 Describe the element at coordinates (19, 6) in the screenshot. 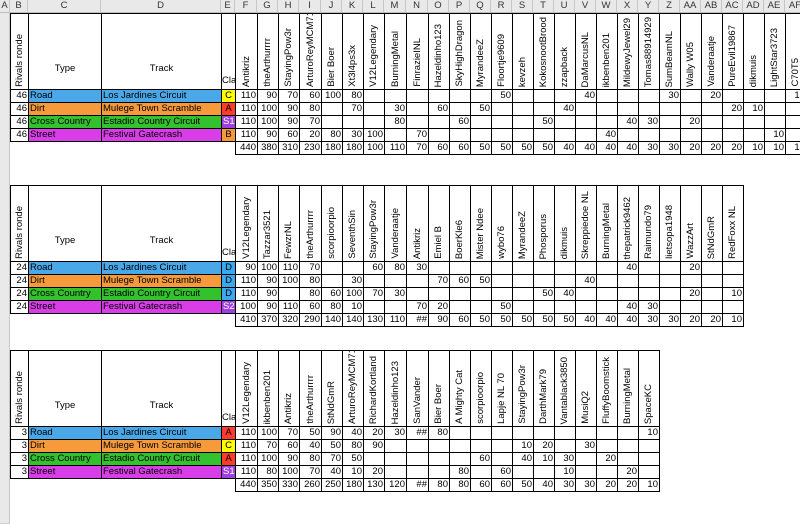

I see `column-header-b: B` at that location.